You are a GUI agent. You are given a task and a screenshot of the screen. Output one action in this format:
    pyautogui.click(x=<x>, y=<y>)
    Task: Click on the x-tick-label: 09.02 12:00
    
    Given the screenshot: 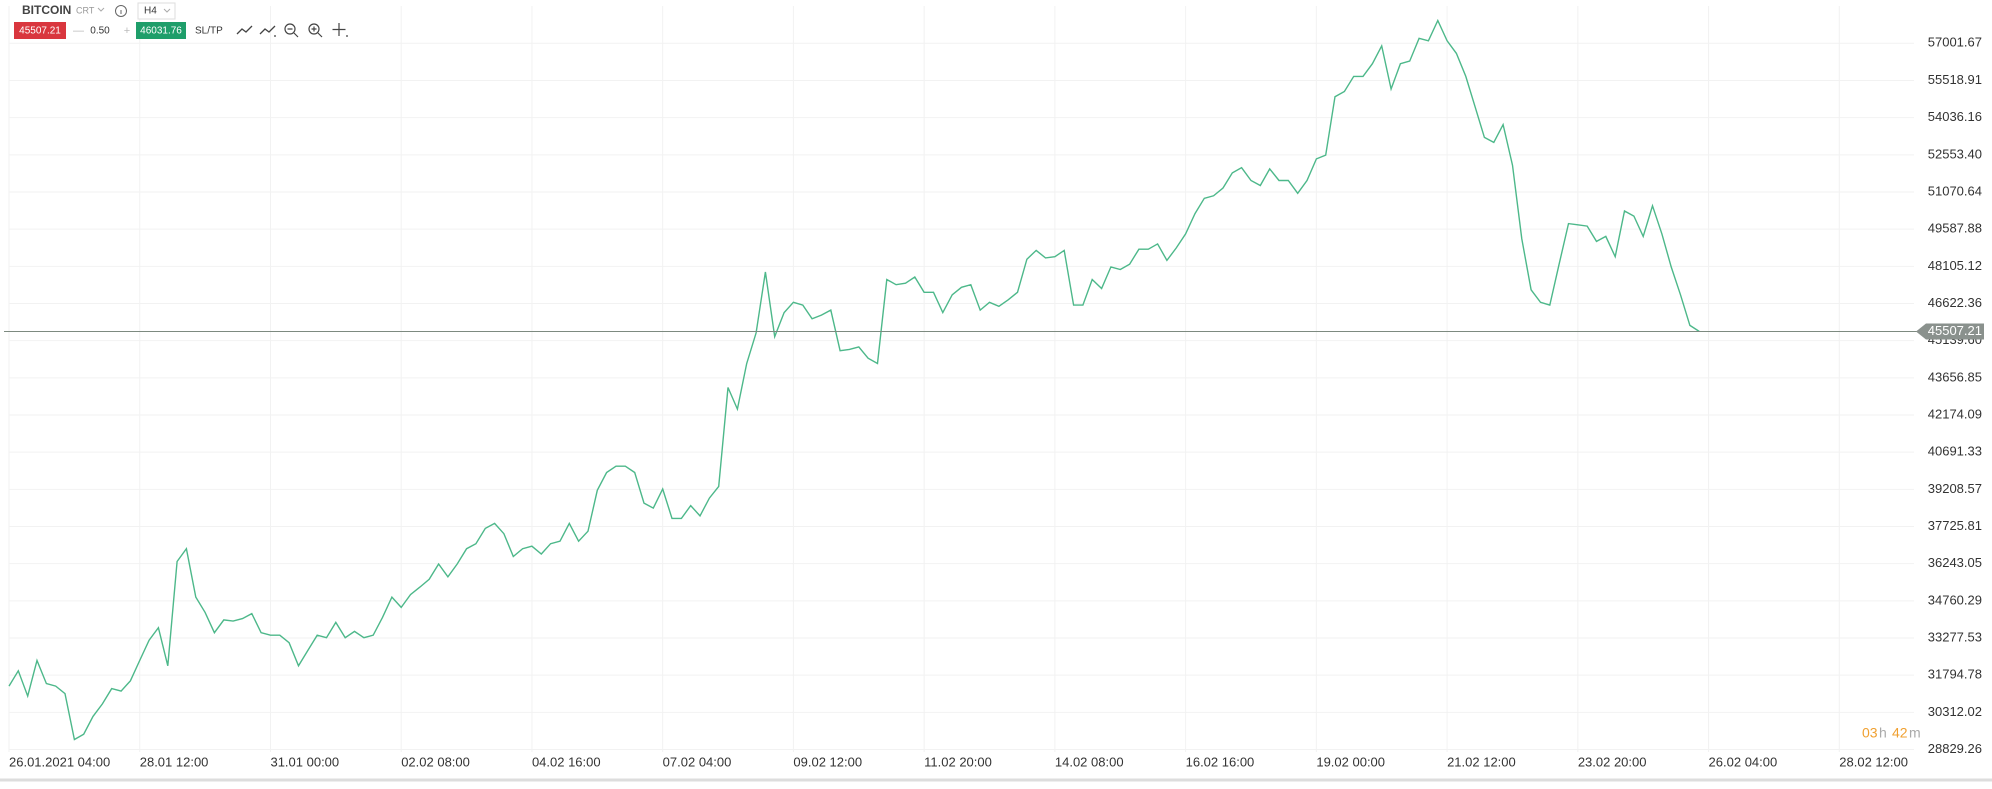 What is the action you would take?
    pyautogui.click(x=827, y=761)
    